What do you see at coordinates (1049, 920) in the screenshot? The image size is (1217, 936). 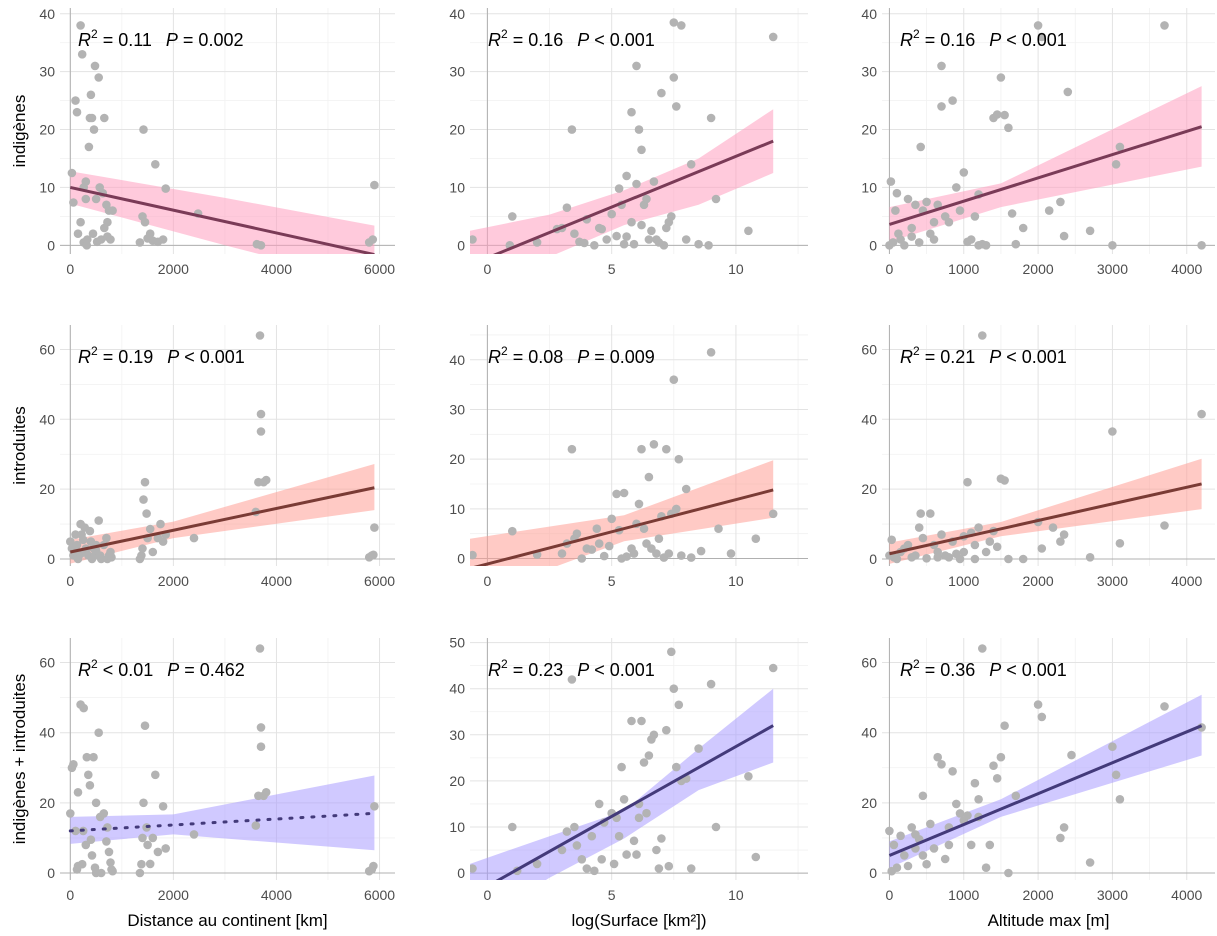 I see `x-axis-title: Altitude max [m]` at bounding box center [1049, 920].